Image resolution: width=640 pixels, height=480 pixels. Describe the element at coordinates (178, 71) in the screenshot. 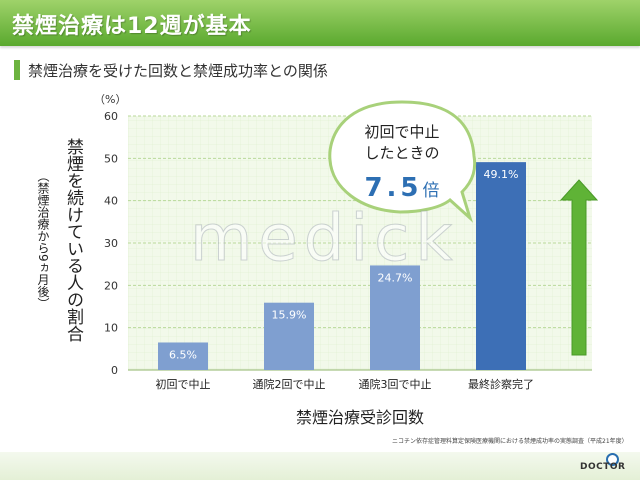

I see `chart-subtitle: 禁煙治療を受けた回数と禁煙成功率との関係` at that location.